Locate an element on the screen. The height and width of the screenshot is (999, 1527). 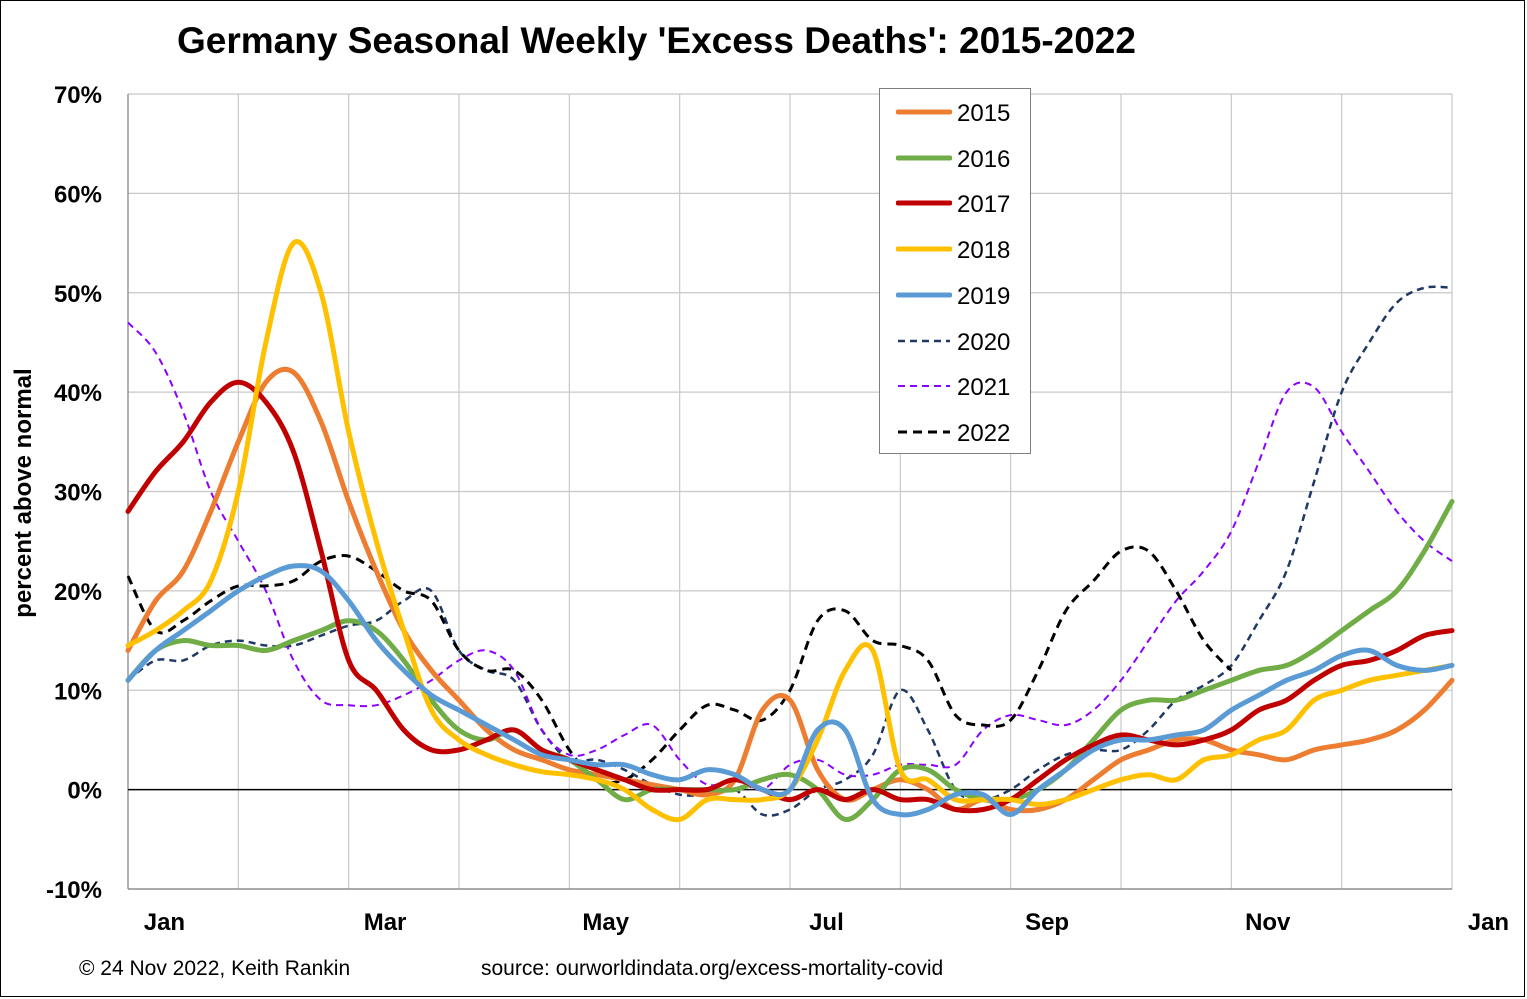
legend-item-2022: 2022 is located at coordinates (955, 432).